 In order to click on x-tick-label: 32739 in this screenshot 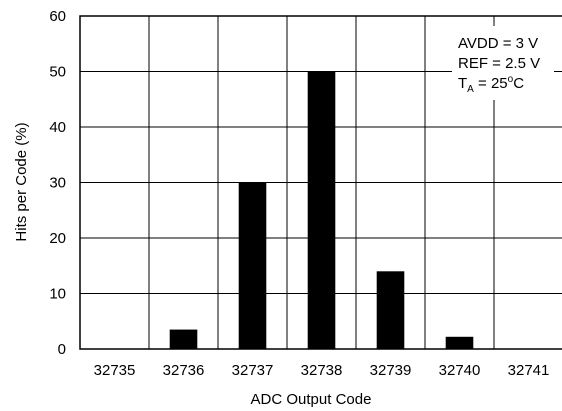, I will do `click(391, 370)`.